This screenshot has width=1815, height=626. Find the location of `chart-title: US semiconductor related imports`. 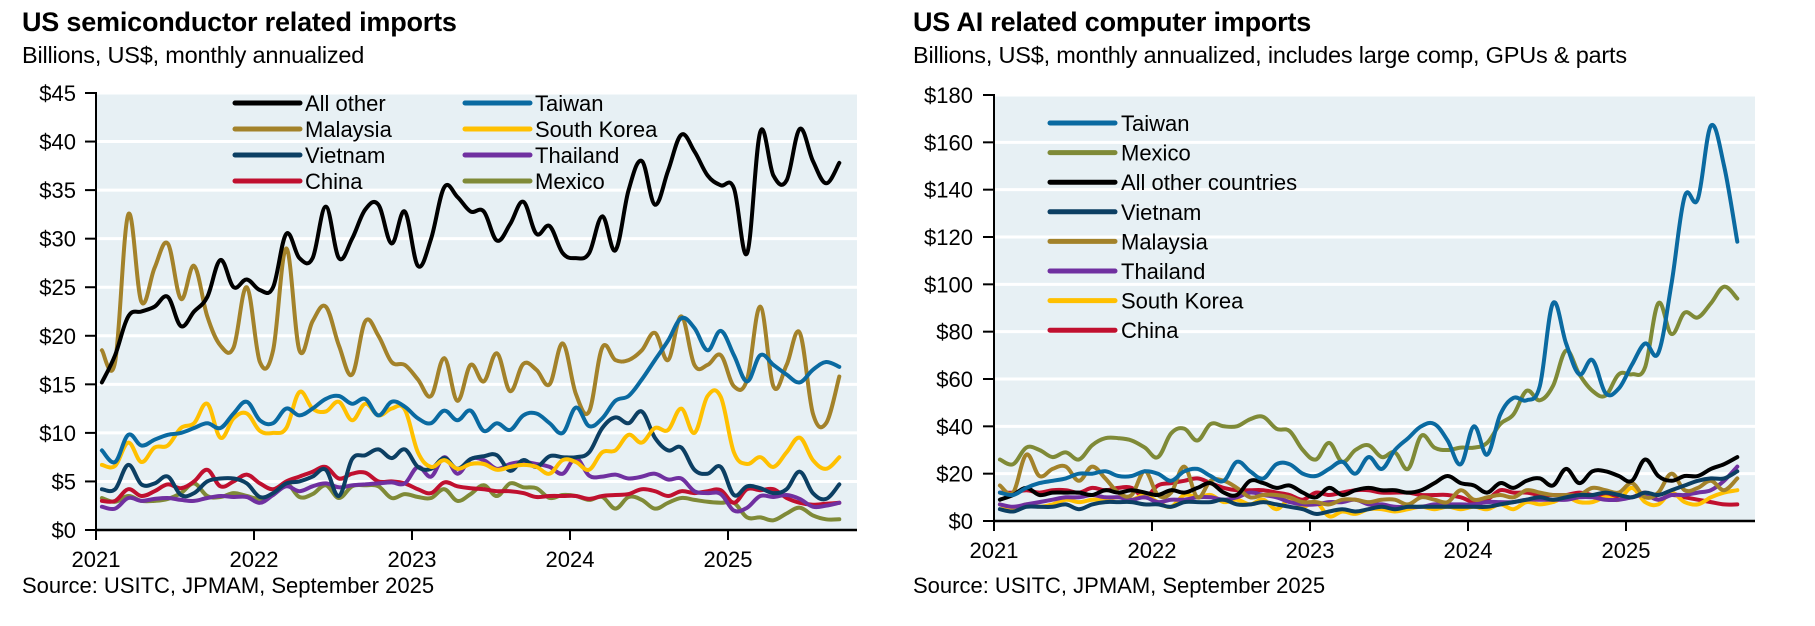

chart-title: US semiconductor related imports is located at coordinates (239, 22).